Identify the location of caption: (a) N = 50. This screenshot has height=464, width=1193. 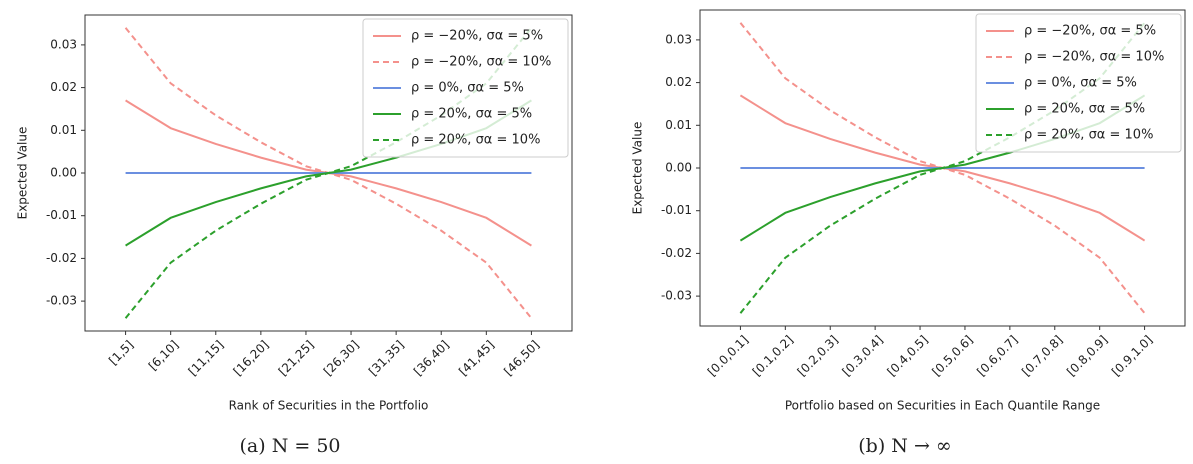
(290, 446).